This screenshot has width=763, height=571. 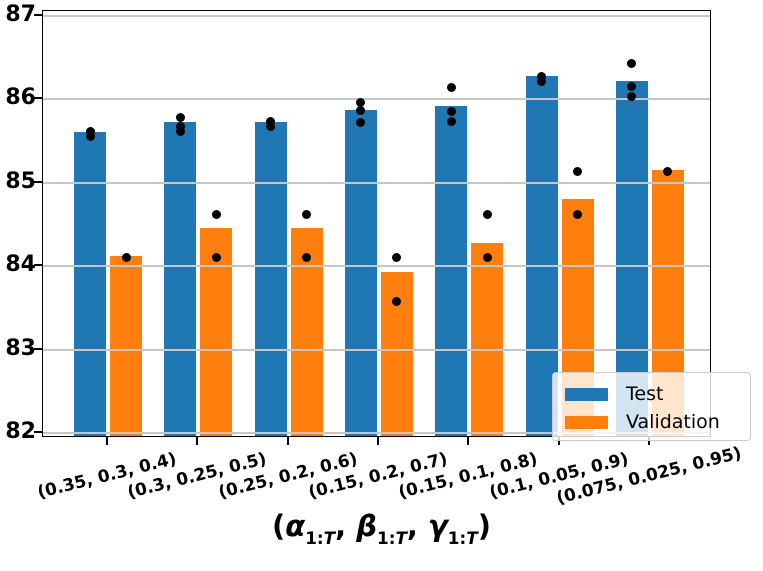 What do you see at coordinates (20, 265) in the screenshot?
I see `y-tick-label: 84` at bounding box center [20, 265].